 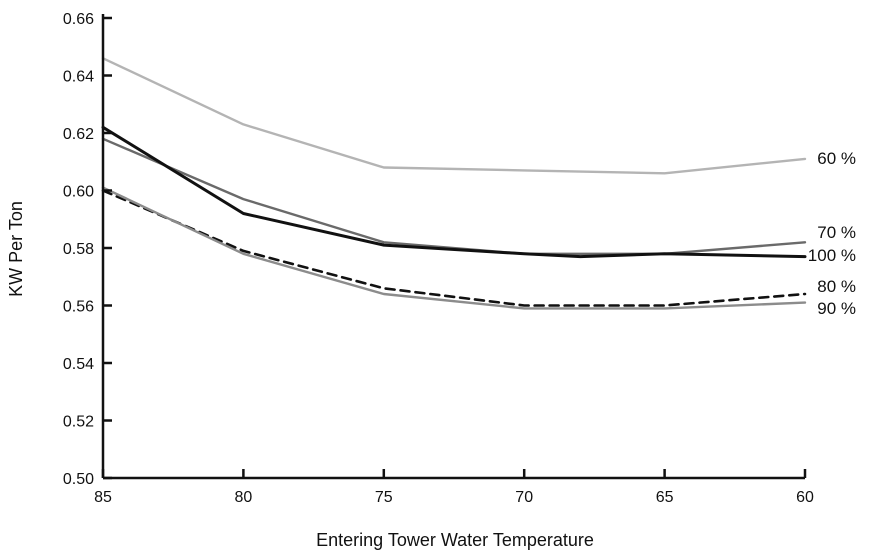 What do you see at coordinates (78, 479) in the screenshot?
I see `y-tick-label: 0.50` at bounding box center [78, 479].